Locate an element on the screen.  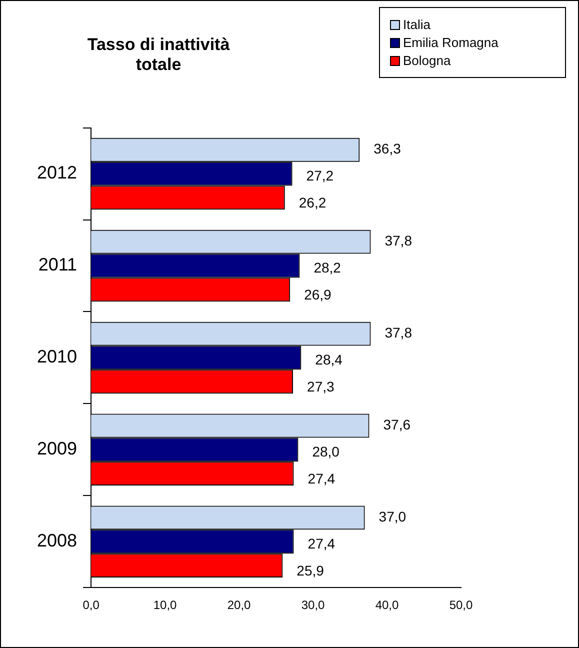
data-label: 26,2 is located at coordinates (312, 202).